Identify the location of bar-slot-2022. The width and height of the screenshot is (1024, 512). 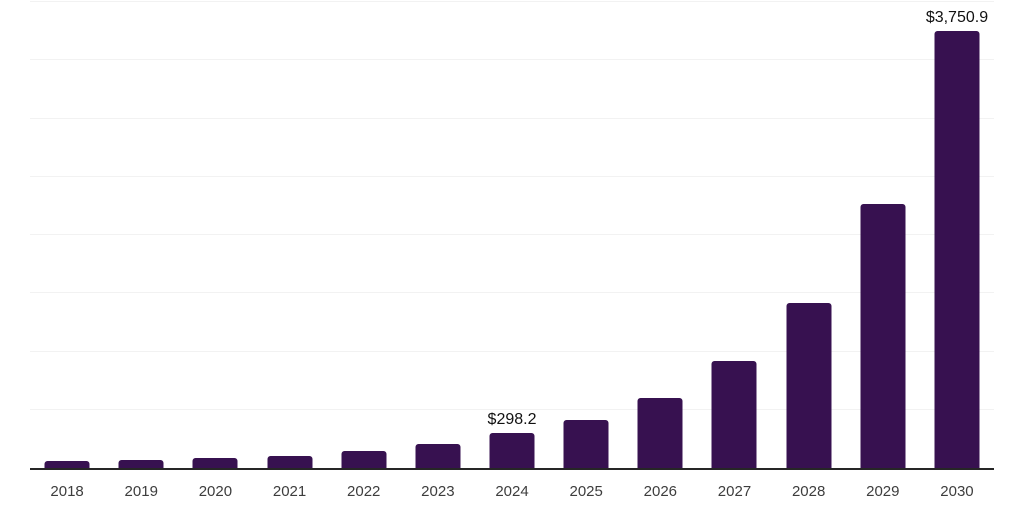
(364, 235).